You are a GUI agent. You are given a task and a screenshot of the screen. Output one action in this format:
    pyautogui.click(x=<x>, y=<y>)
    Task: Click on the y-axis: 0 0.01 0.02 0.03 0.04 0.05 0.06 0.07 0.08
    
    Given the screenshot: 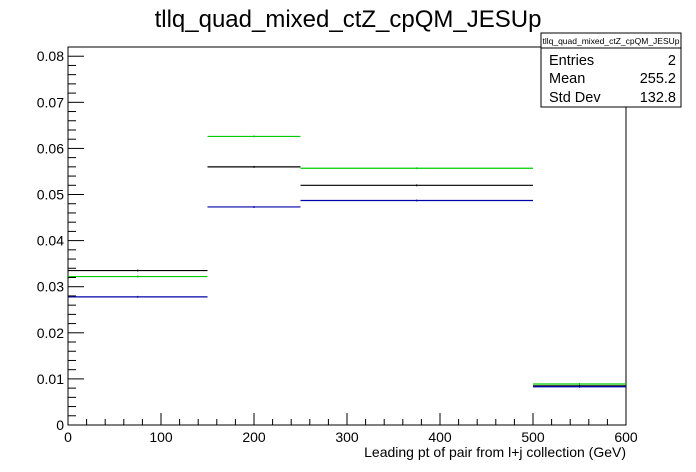 What is the action you would take?
    pyautogui.click(x=60, y=239)
    